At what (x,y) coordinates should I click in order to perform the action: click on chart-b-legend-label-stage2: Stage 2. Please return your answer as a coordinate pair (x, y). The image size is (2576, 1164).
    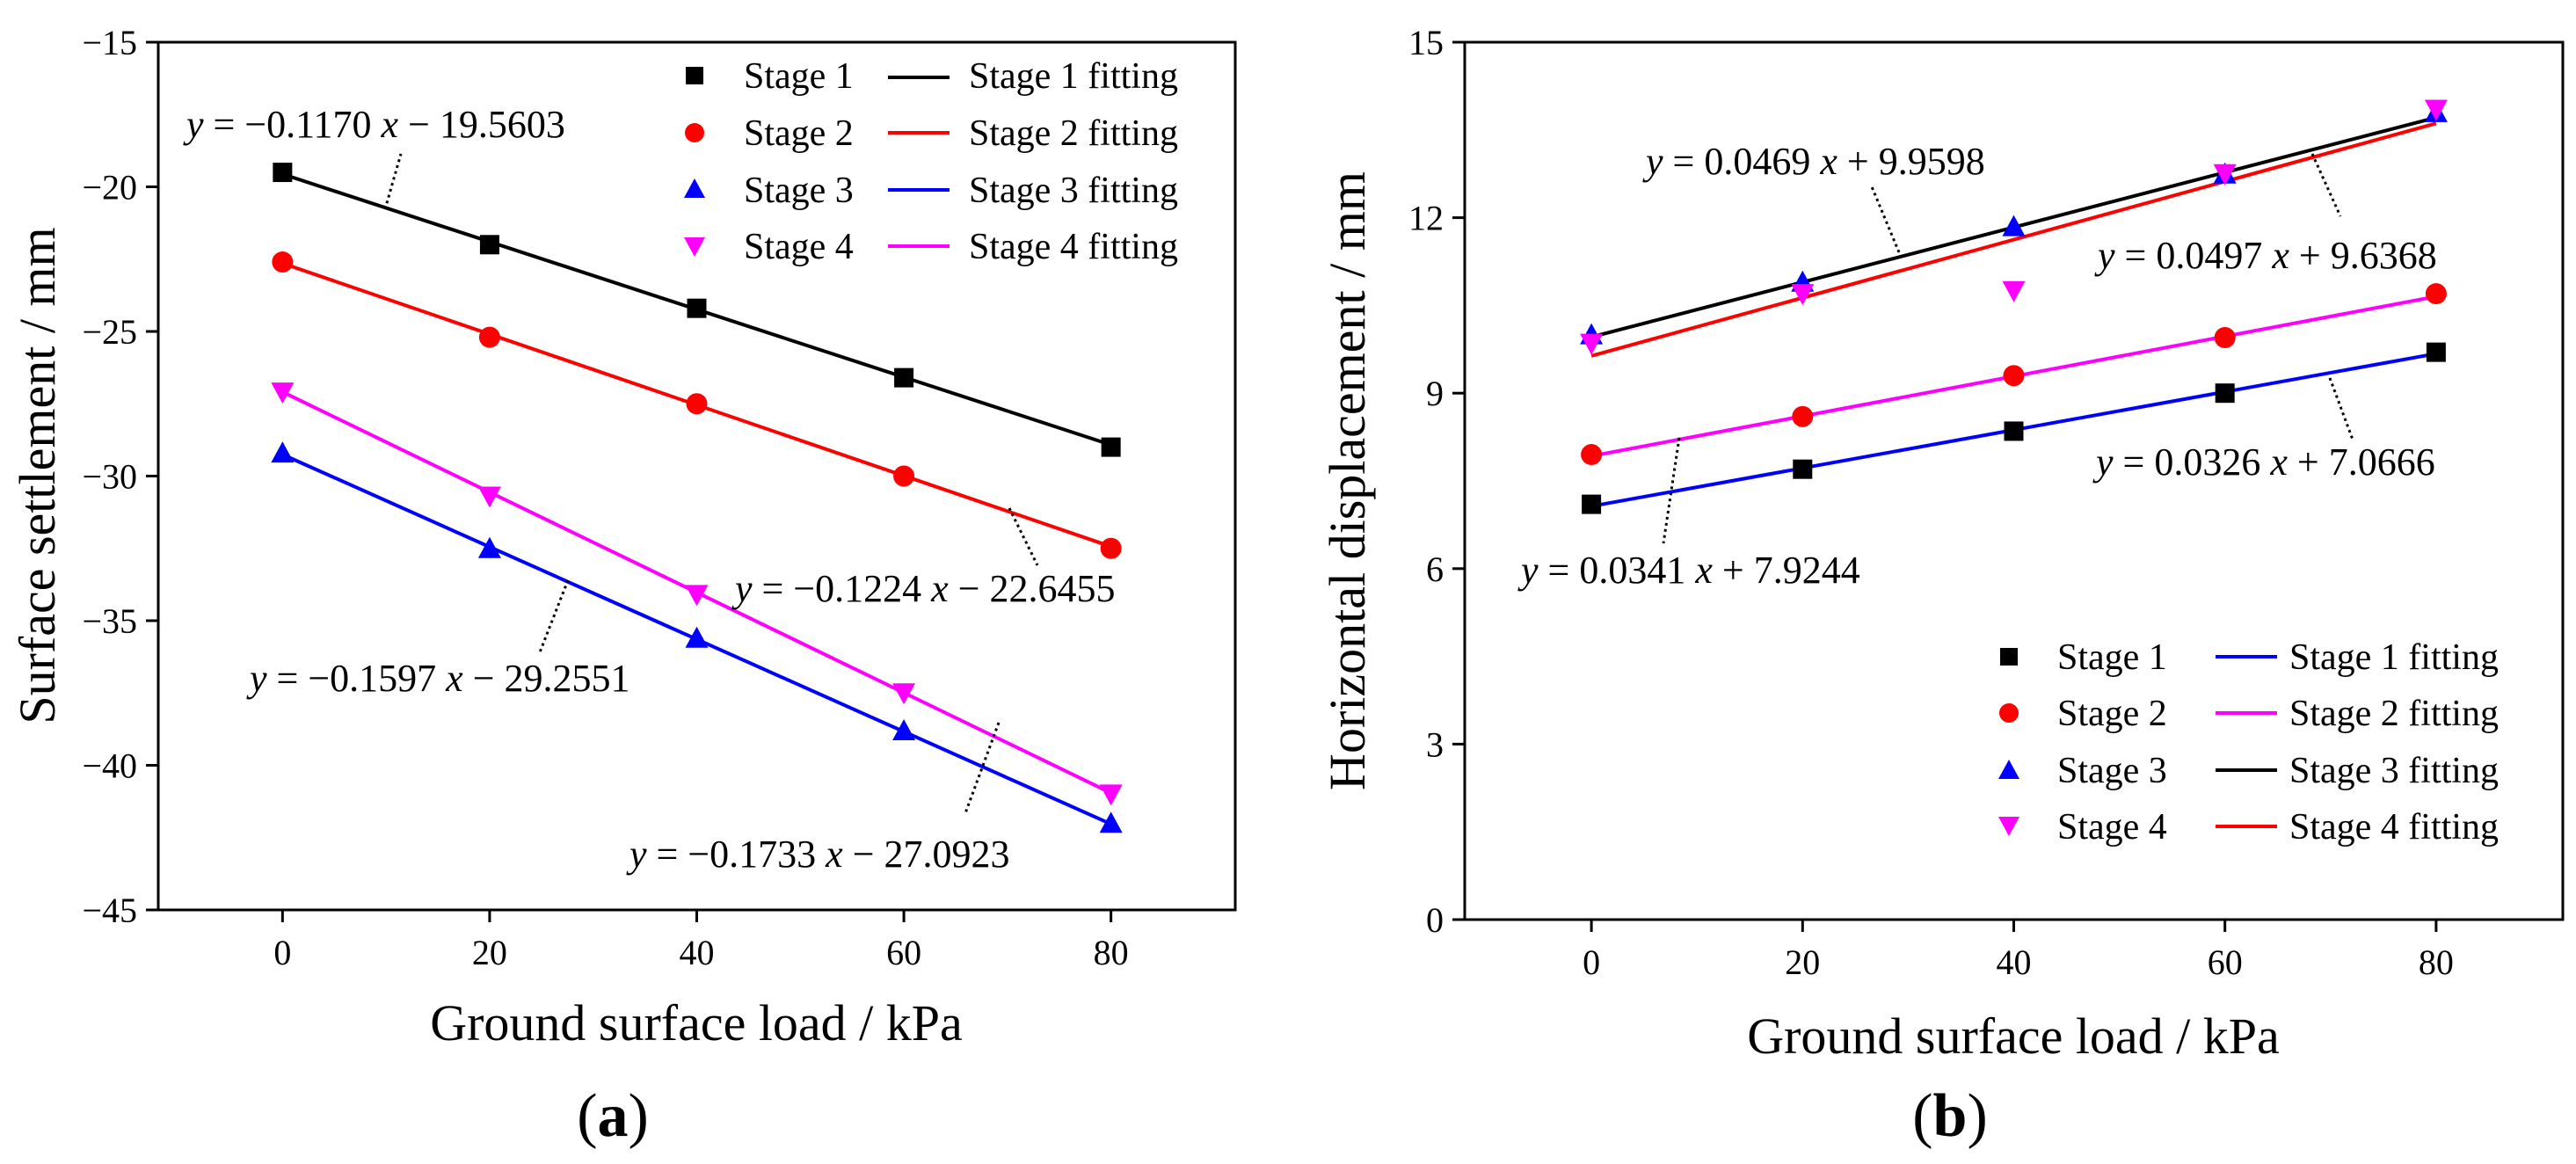
    Looking at the image, I should click on (2112, 714).